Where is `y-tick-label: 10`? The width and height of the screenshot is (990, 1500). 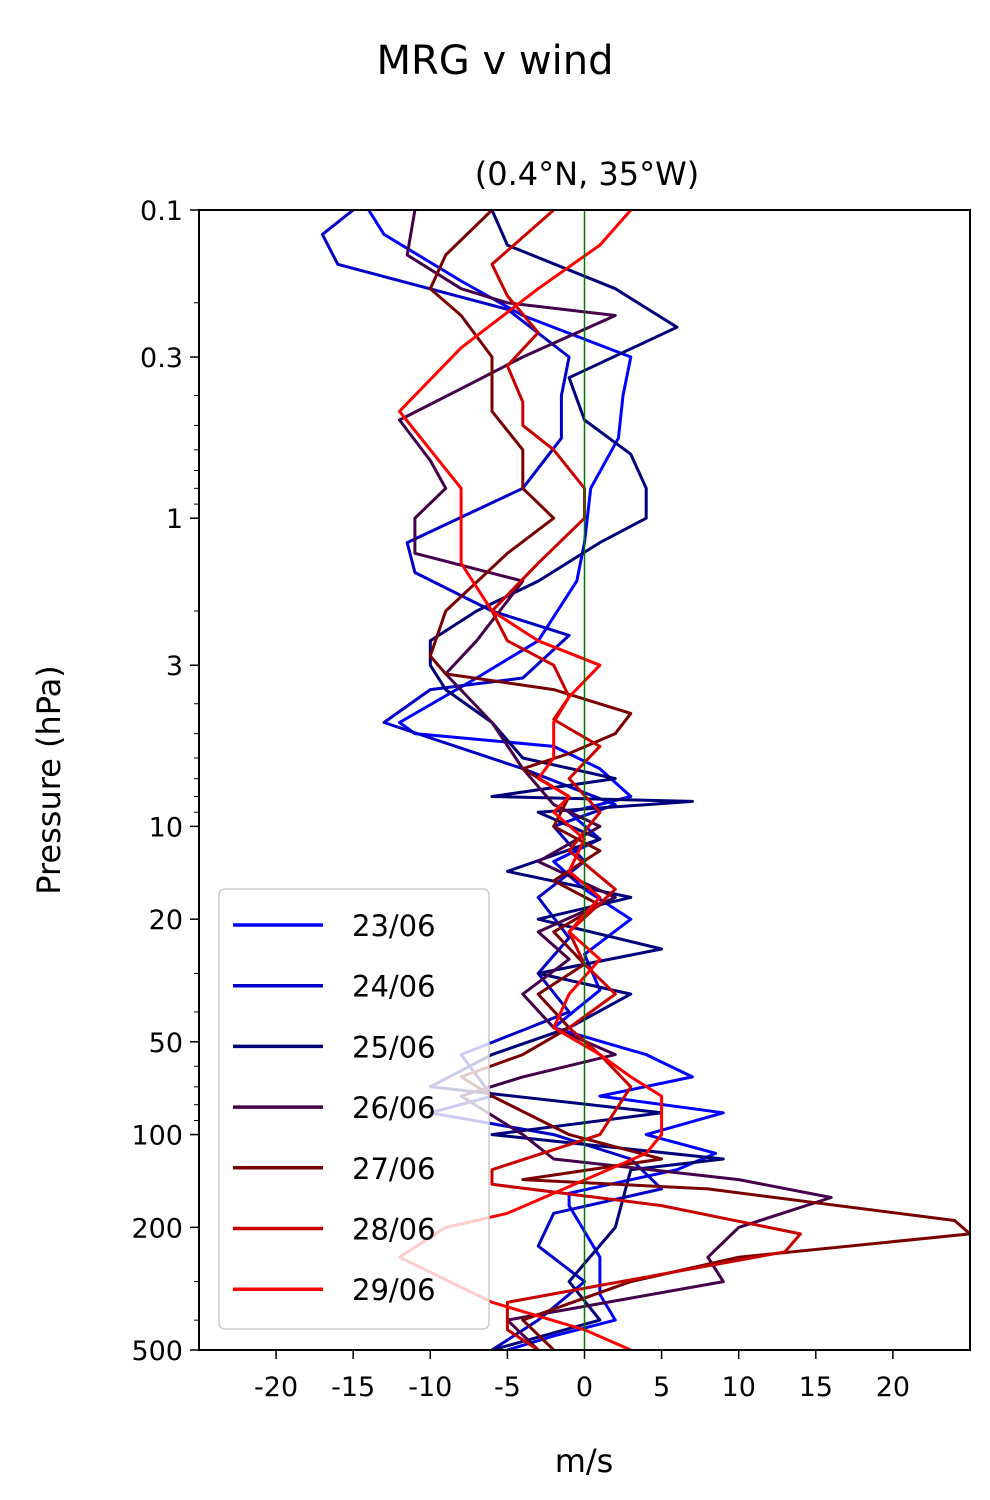
y-tick-label: 10 is located at coordinates (166, 827).